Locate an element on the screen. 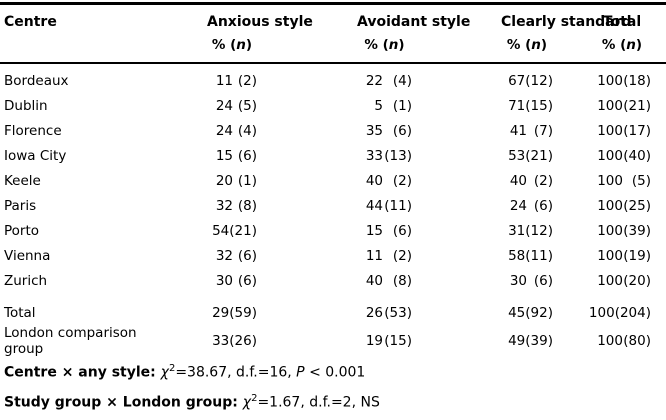 The width and height of the screenshot is (666, 420). row-label-centre: Keele is located at coordinates (22, 180).